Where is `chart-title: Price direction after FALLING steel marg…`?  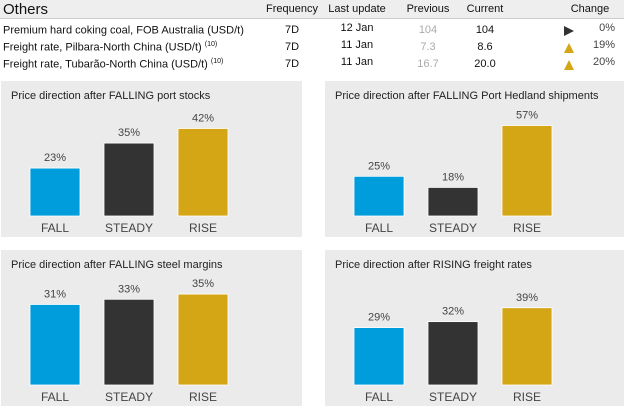 chart-title: Price direction after FALLING steel marg… is located at coordinates (117, 265).